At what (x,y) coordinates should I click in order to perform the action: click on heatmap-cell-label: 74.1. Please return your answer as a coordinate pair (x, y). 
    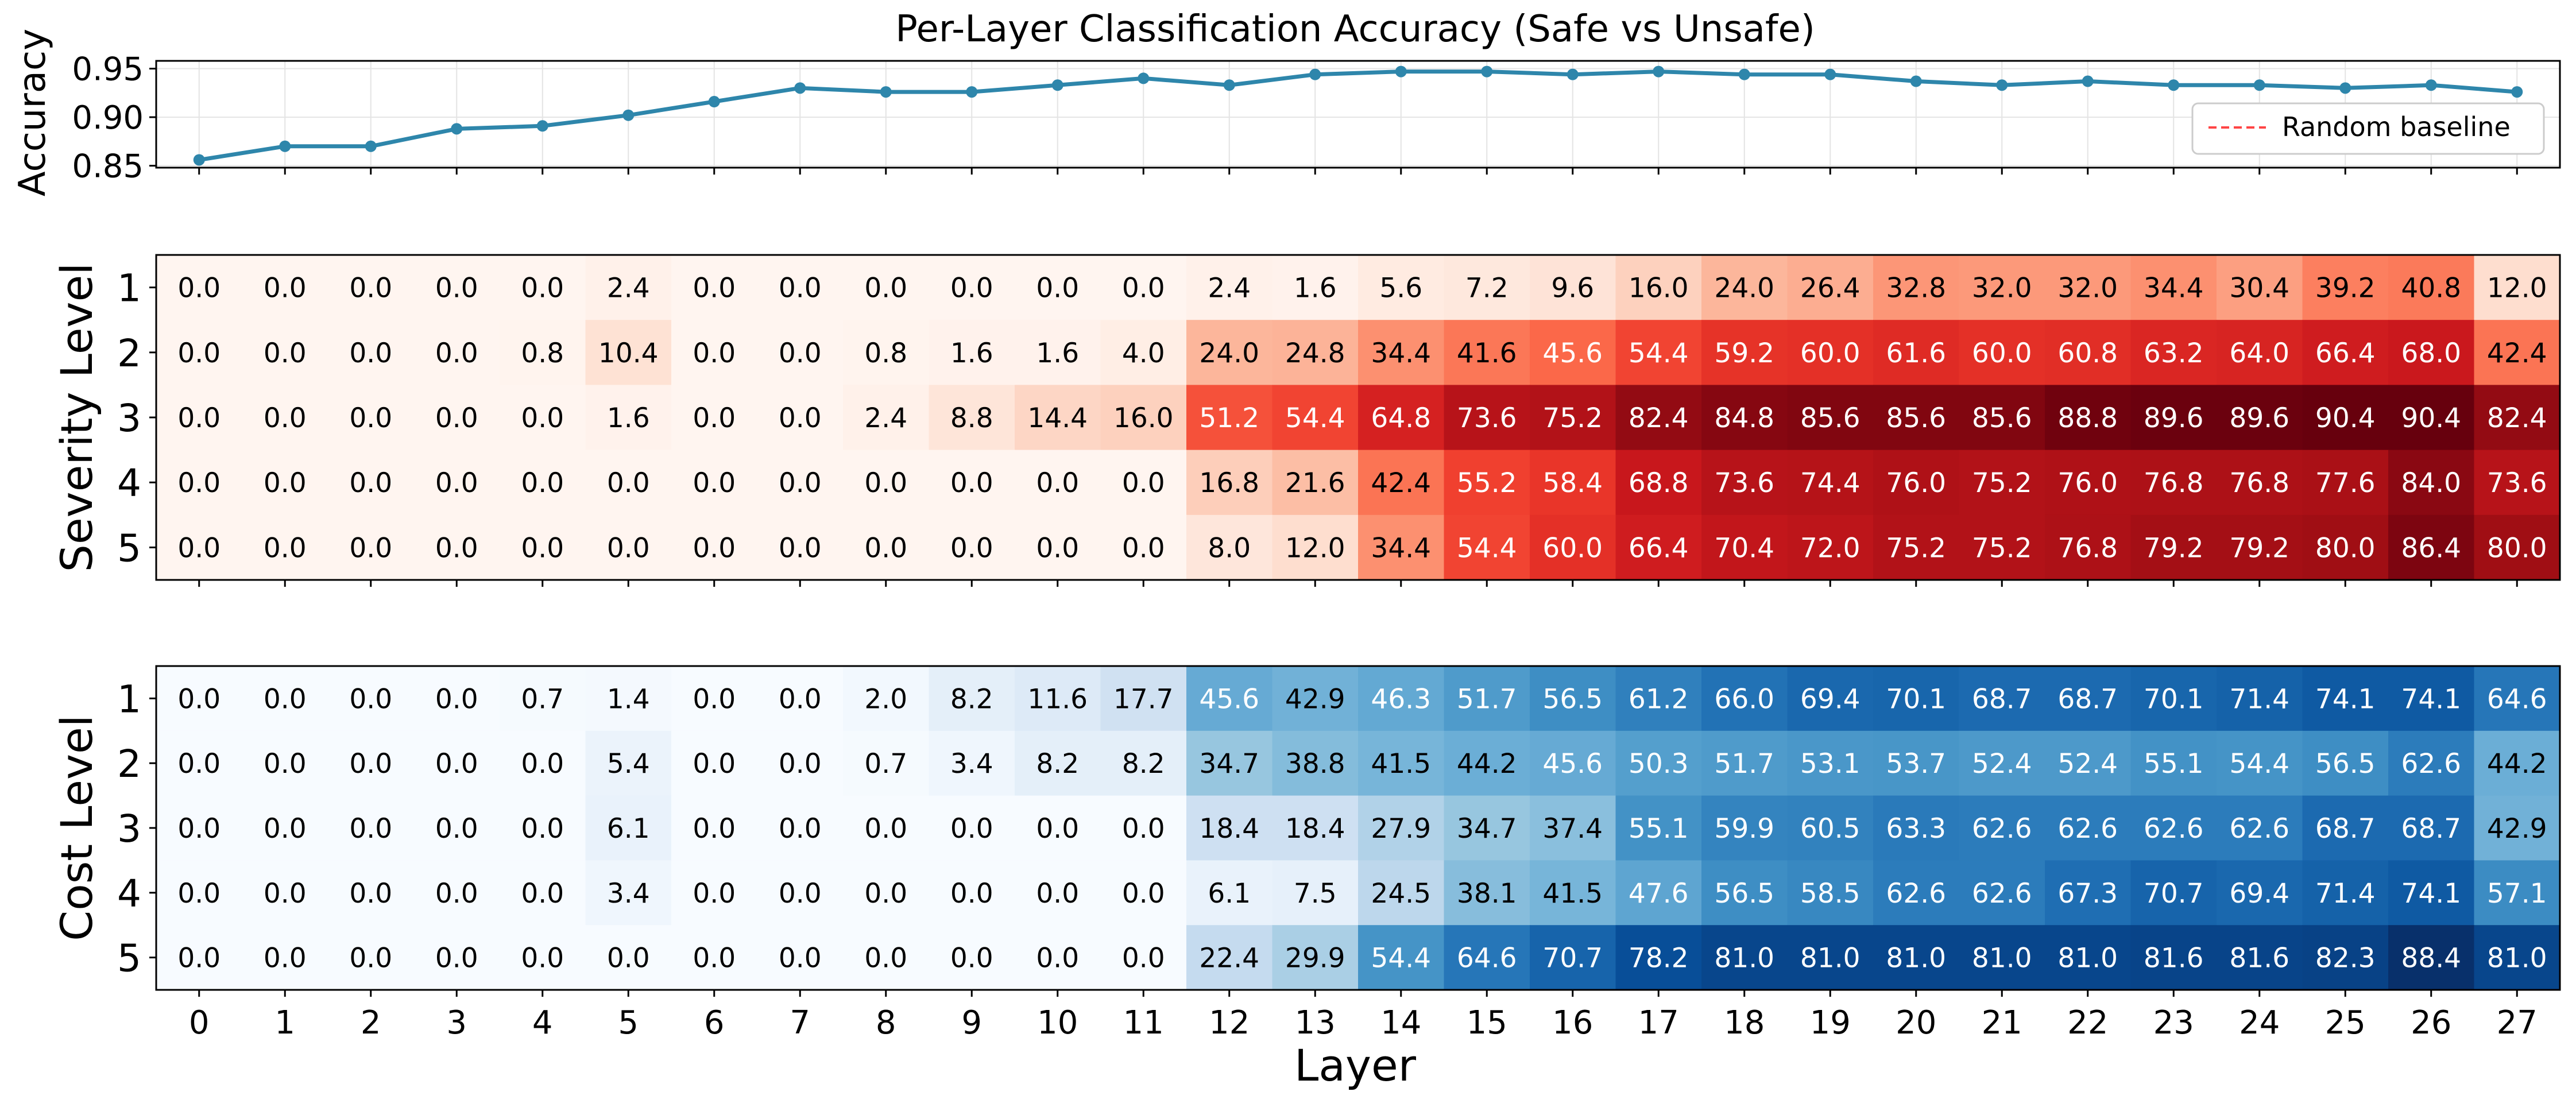
    Looking at the image, I should click on (2345, 699).